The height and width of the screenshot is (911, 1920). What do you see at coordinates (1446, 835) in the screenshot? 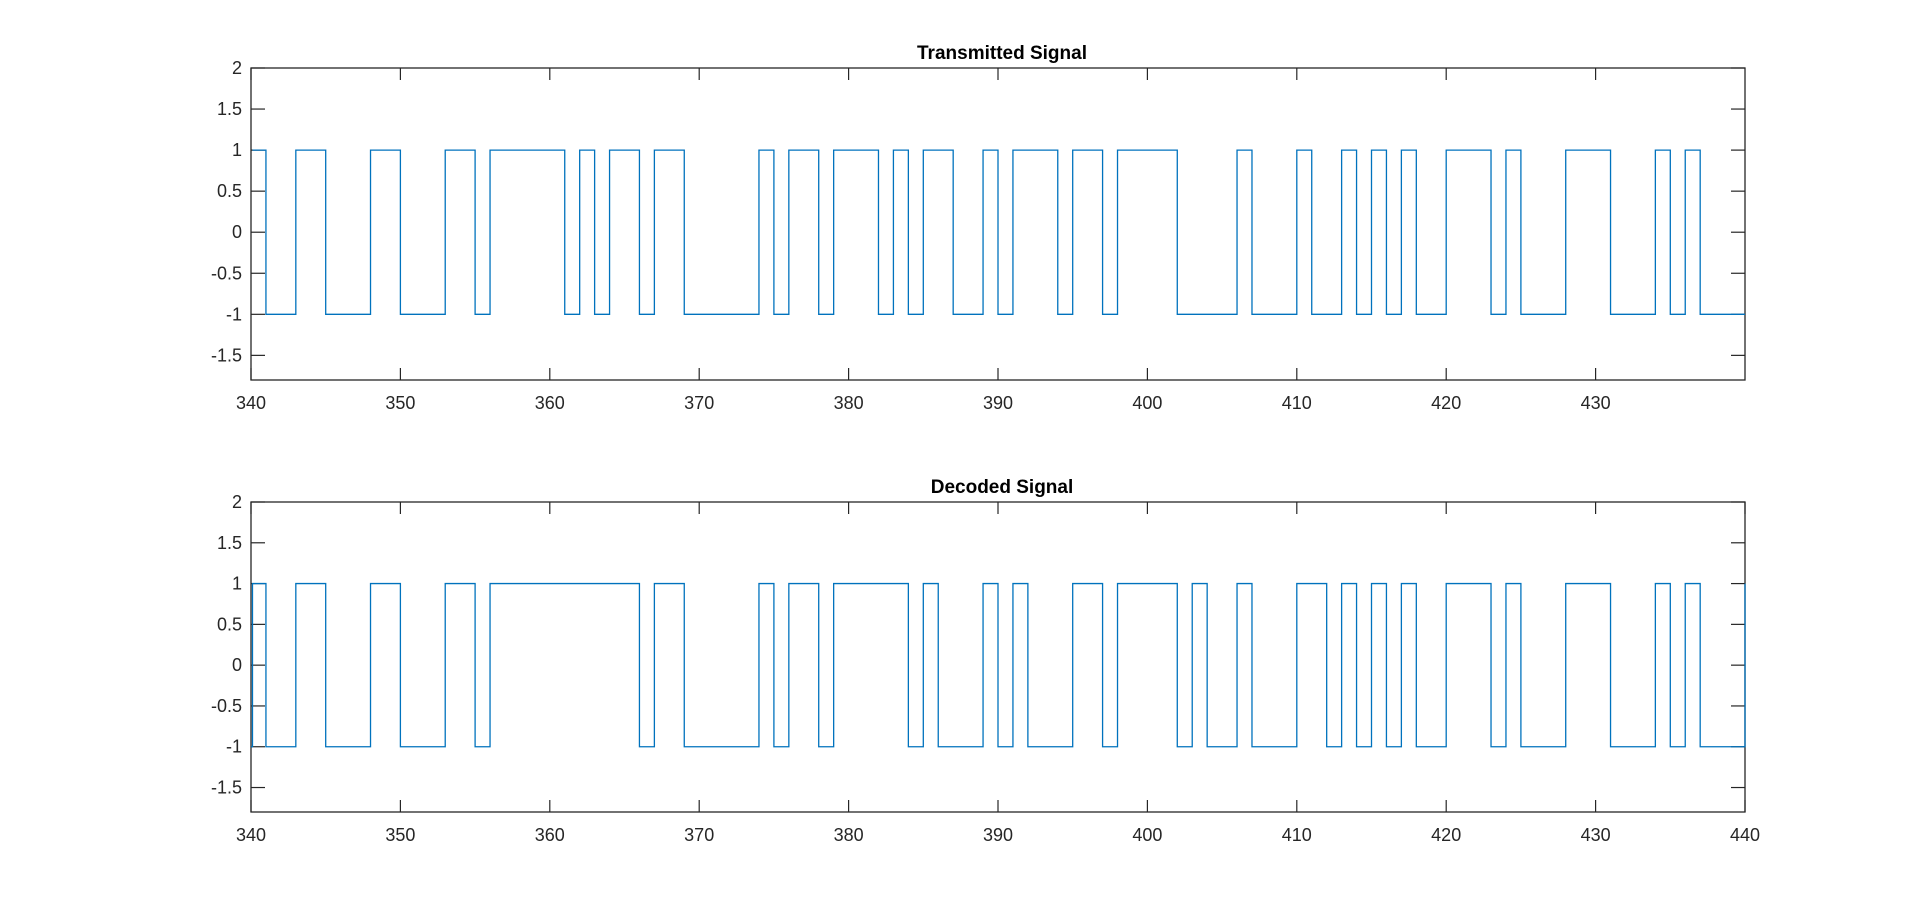
I see `decoded-signal-xtick-label: 420` at bounding box center [1446, 835].